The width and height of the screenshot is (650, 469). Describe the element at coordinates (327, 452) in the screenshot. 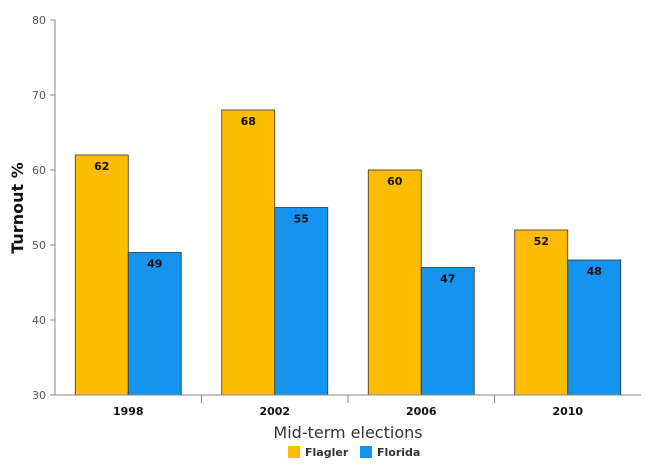

I see `legend-label-flagler: Flagler` at that location.